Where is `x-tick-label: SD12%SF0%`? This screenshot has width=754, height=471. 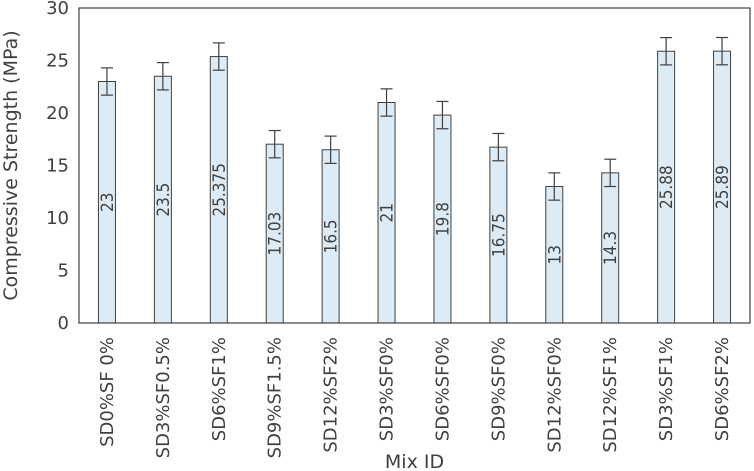 x-tick-label: SD12%SF0% is located at coordinates (554, 395).